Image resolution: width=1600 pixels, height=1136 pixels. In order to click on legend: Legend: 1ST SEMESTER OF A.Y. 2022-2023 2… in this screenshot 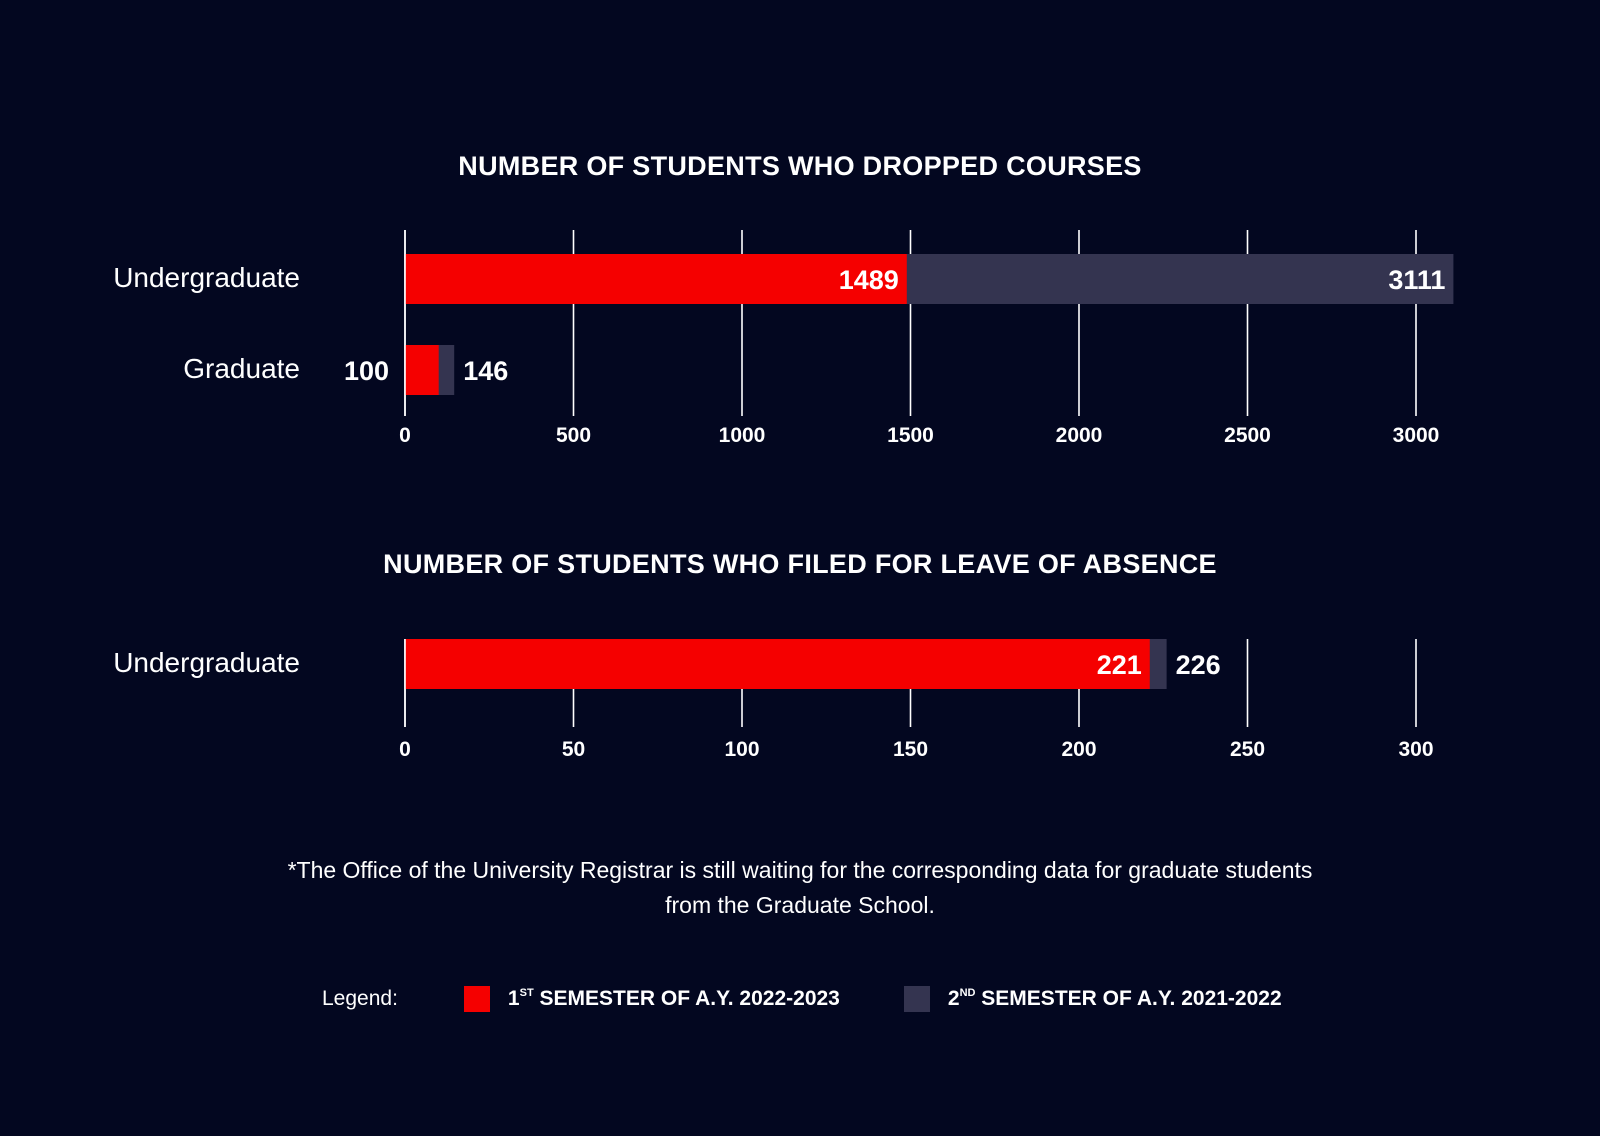, I will do `click(834, 999)`.